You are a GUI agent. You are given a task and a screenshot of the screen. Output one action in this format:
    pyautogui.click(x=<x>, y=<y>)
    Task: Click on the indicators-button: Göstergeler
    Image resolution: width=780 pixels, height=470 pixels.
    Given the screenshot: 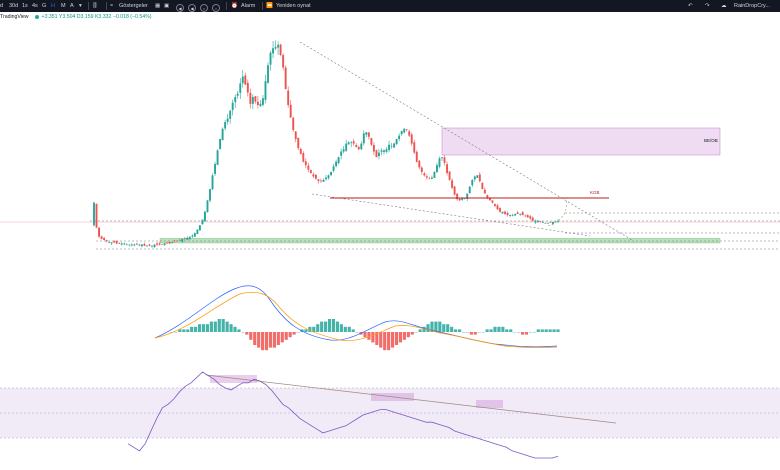 What is the action you would take?
    pyautogui.click(x=133, y=6)
    